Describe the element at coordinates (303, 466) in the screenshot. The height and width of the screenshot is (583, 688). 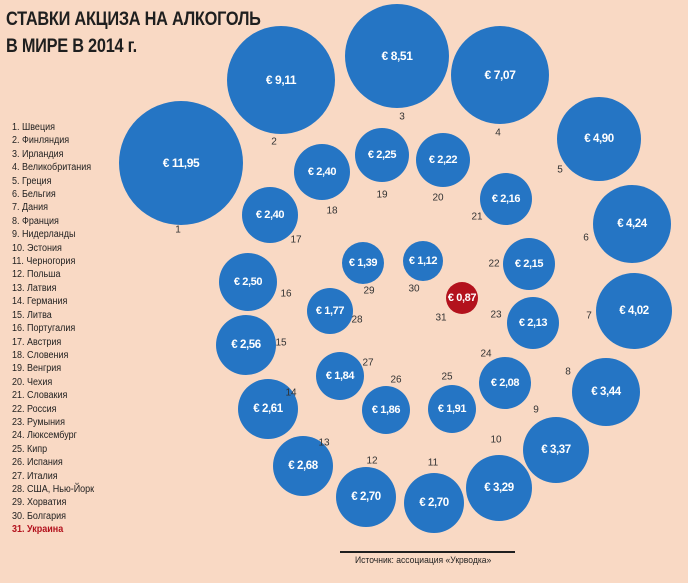
I see `bubble-value-13: € 2,68` at that location.